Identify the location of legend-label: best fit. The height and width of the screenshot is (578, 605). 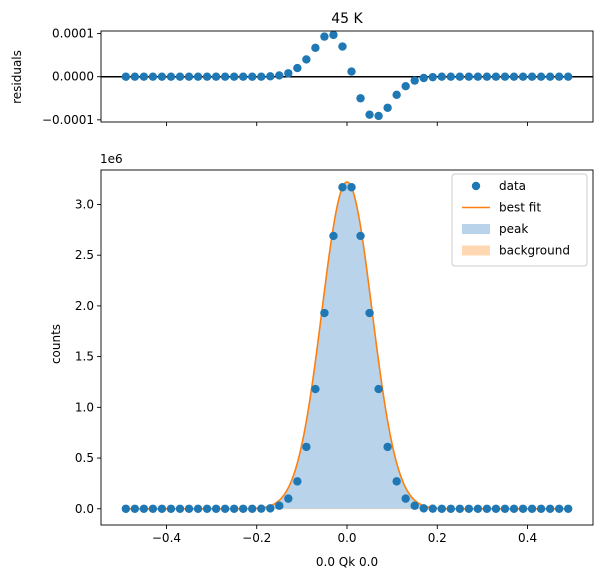
(520, 208).